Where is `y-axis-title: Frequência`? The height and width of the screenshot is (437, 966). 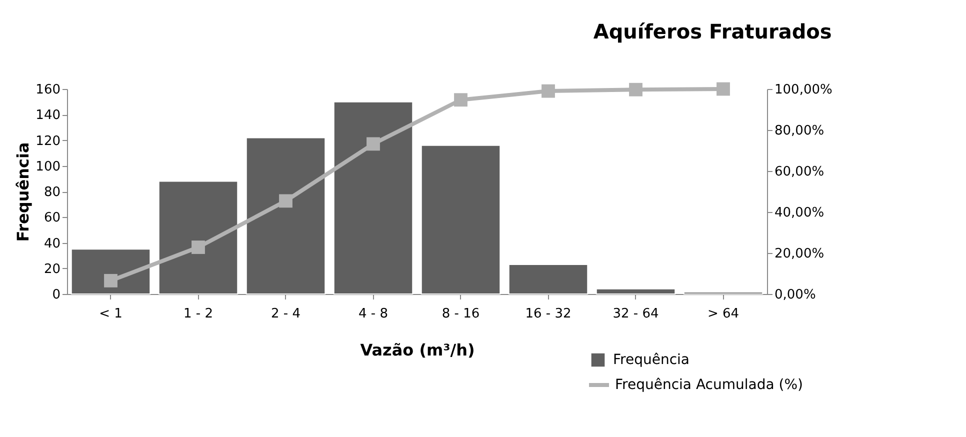 y-axis-title: Frequência is located at coordinates (23, 192).